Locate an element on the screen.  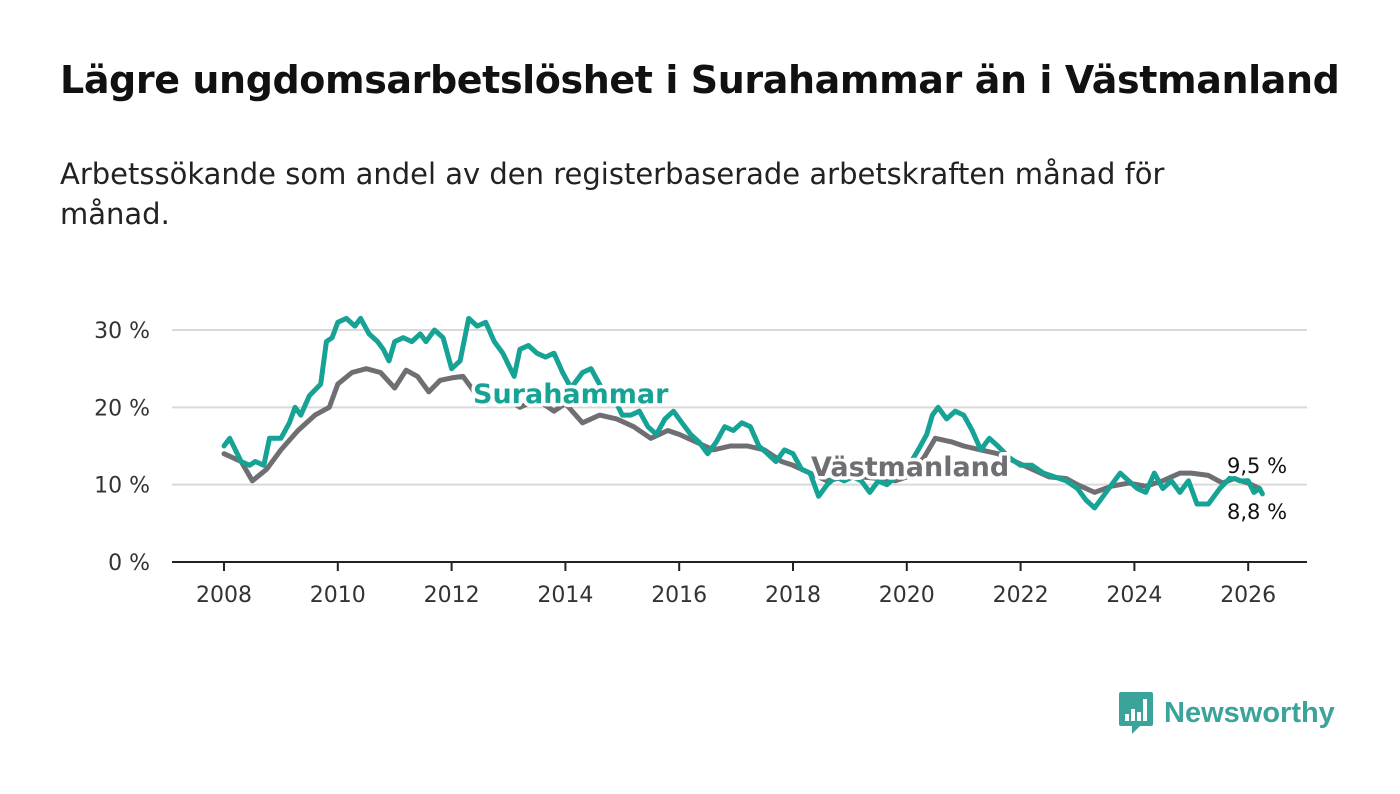
series-label-halo: Västmanland is located at coordinates (910, 467).